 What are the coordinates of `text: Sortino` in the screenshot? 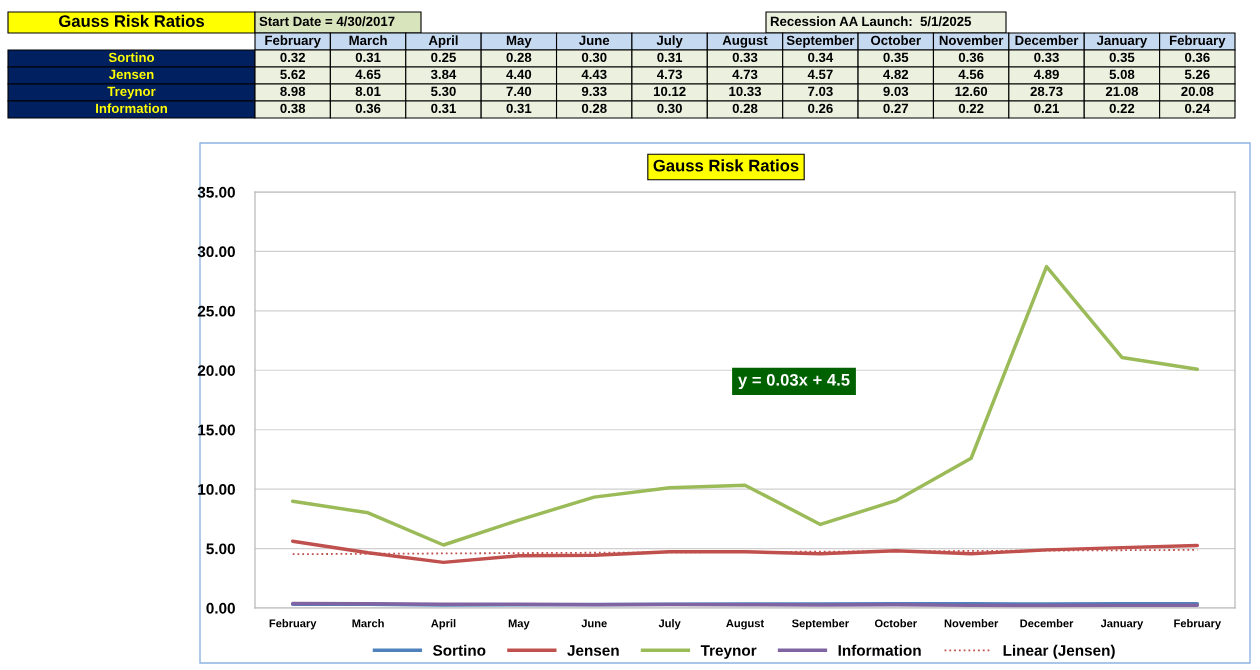 It's located at (131, 57).